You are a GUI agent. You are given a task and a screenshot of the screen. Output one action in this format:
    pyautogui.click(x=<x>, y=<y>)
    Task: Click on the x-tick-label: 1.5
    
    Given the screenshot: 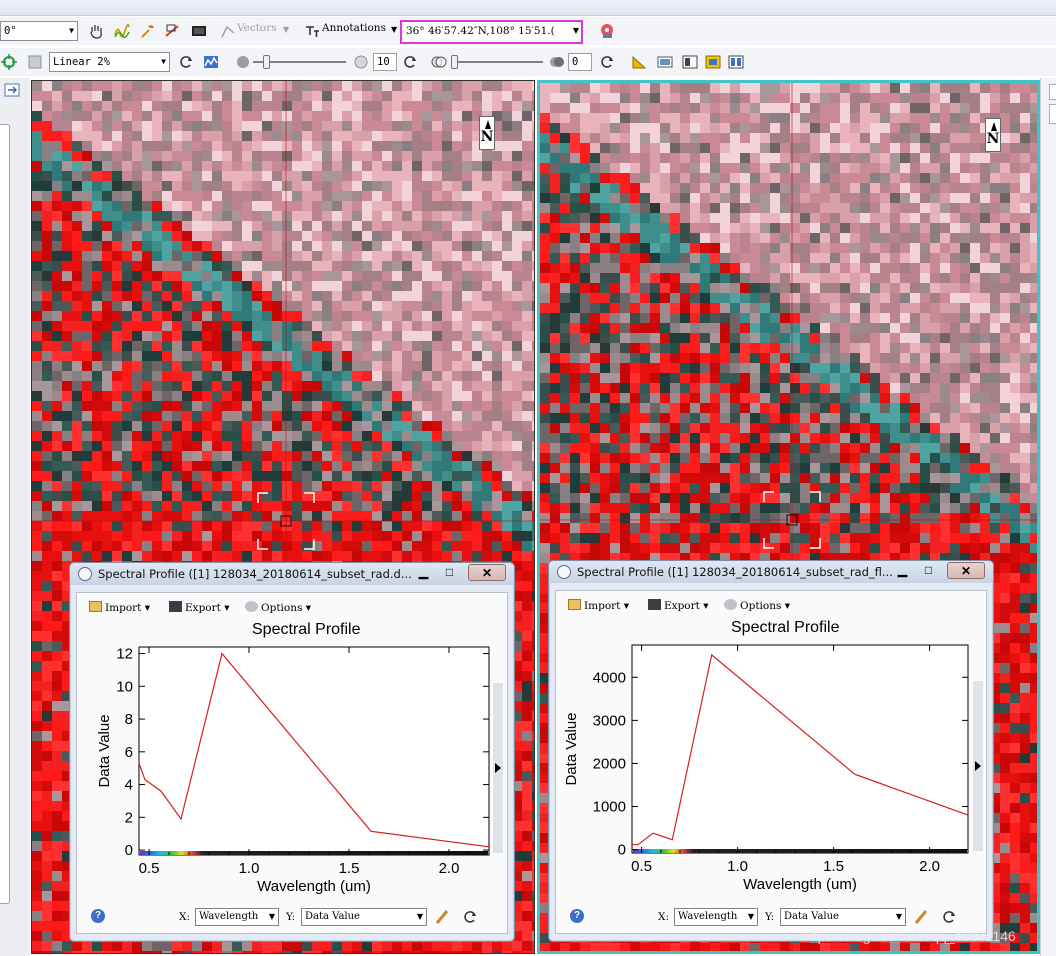 What is the action you would take?
    pyautogui.click(x=349, y=868)
    